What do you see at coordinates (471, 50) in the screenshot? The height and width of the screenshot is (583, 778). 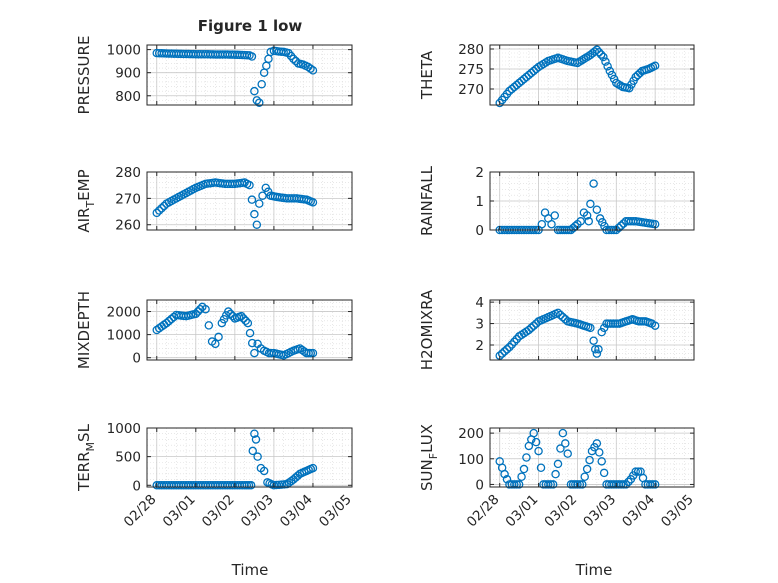 I see `y-tick-label: 280` at bounding box center [471, 50].